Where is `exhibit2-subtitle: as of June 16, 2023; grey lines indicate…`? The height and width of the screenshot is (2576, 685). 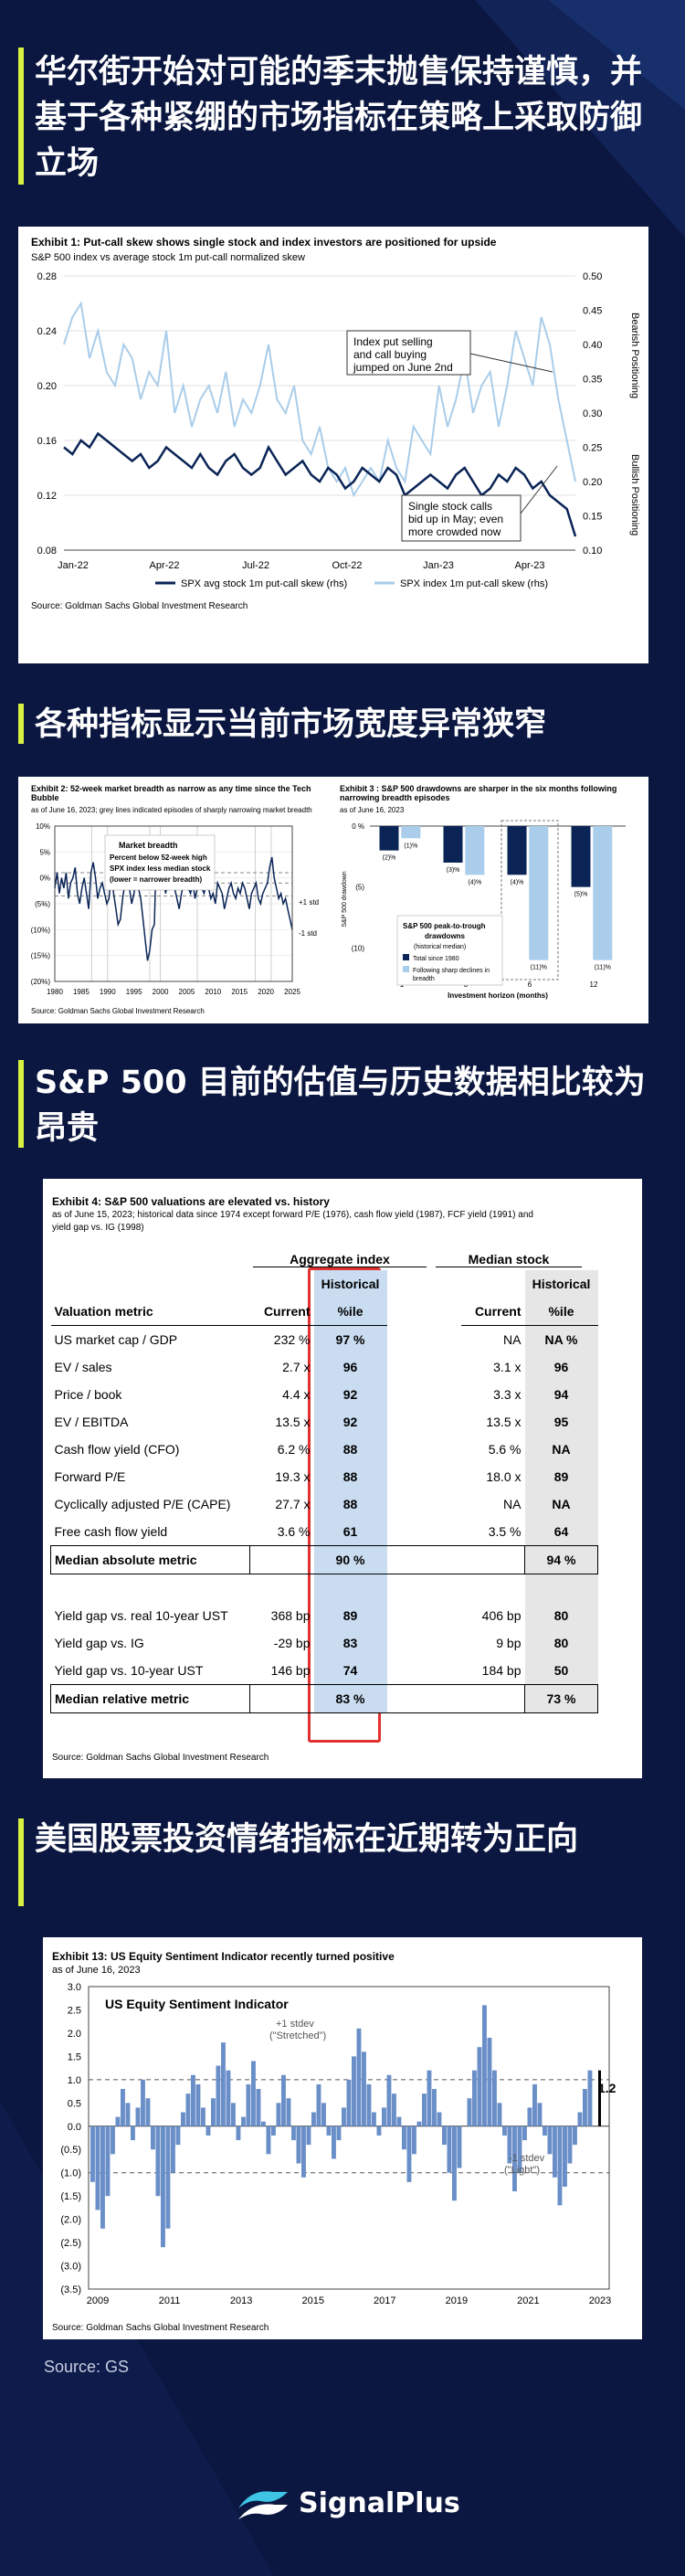 exhibit2-subtitle: as of June 16, 2023; grey lines indicate… is located at coordinates (171, 810).